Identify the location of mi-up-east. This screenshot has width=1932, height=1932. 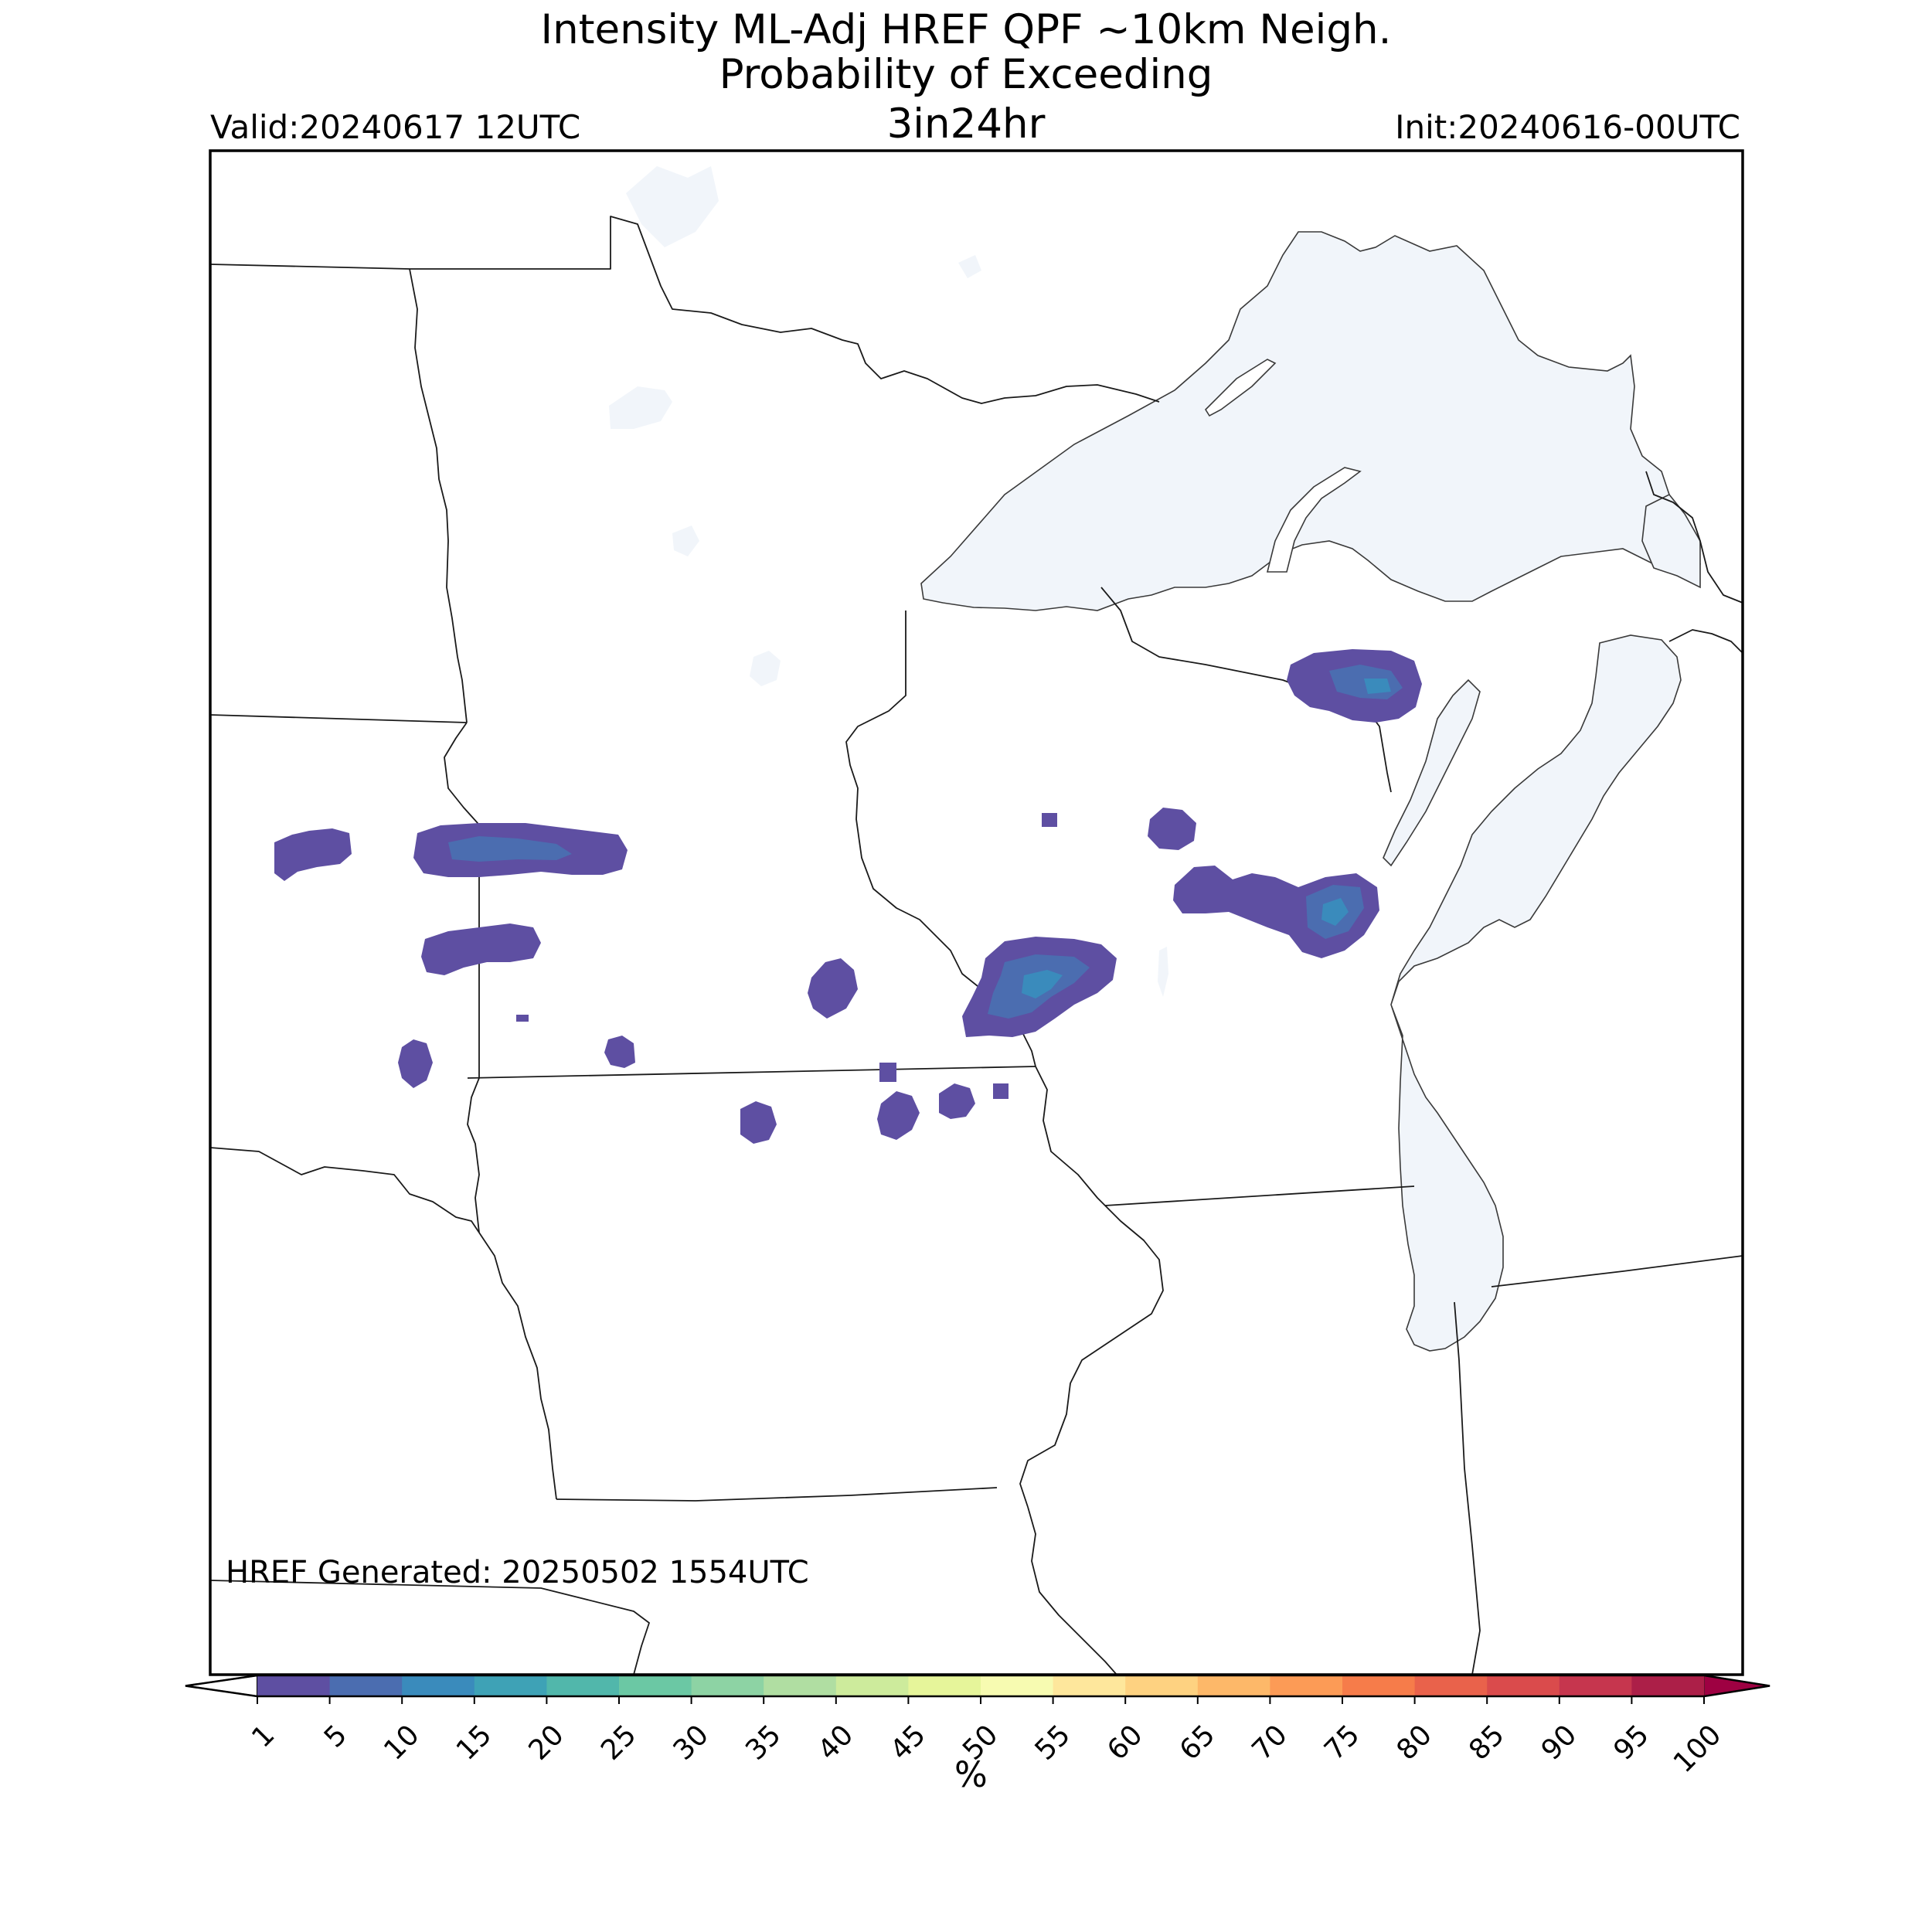
(1694, 538).